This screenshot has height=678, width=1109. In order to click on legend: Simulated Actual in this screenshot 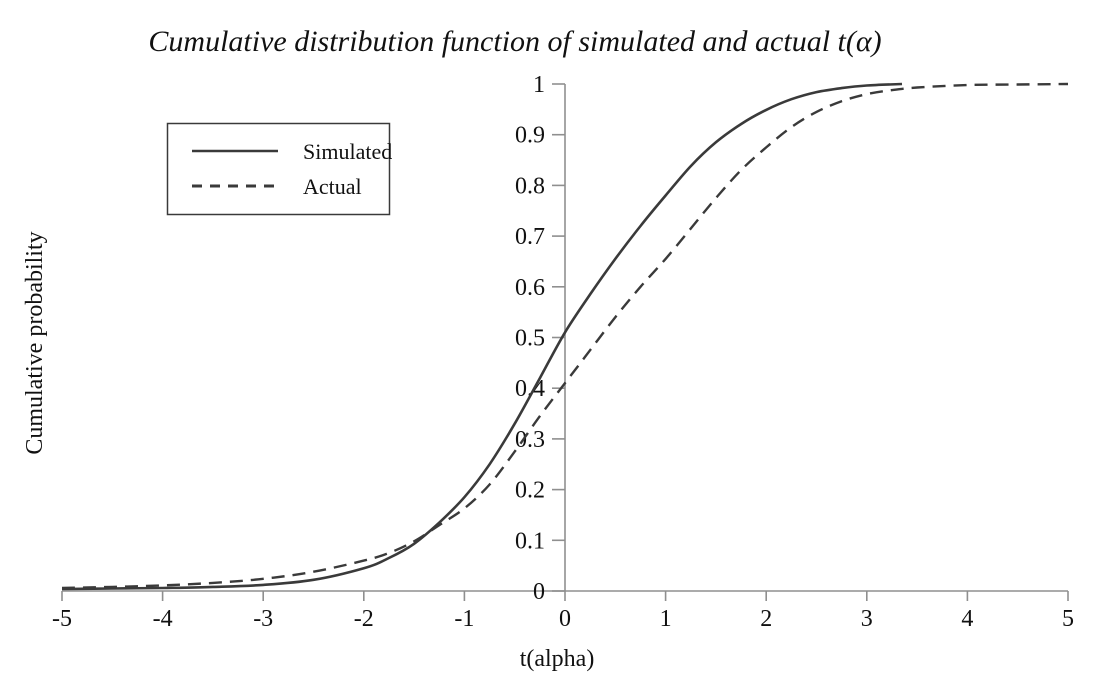, I will do `click(279, 169)`.